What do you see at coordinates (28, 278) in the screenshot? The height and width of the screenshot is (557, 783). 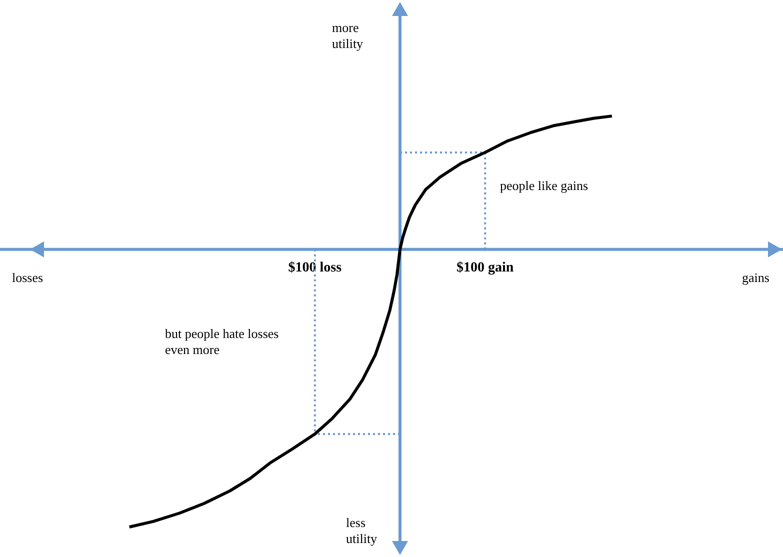 I see `annotation: losses` at bounding box center [28, 278].